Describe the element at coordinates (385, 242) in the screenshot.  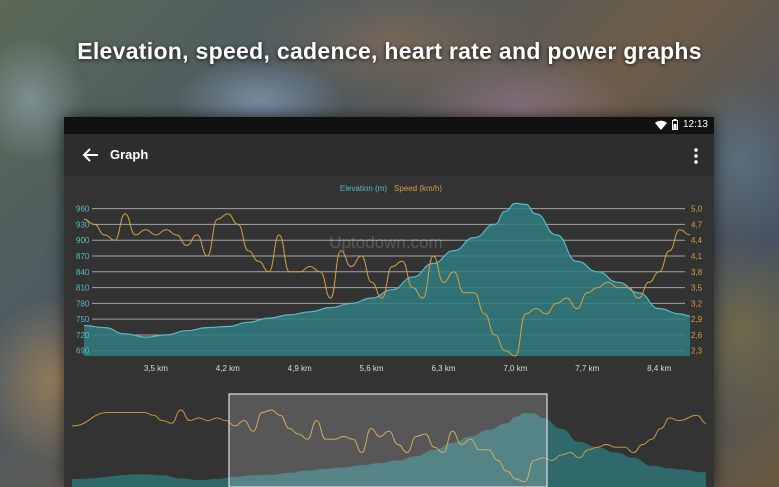
I see `watermark: Uptodown.com` at that location.